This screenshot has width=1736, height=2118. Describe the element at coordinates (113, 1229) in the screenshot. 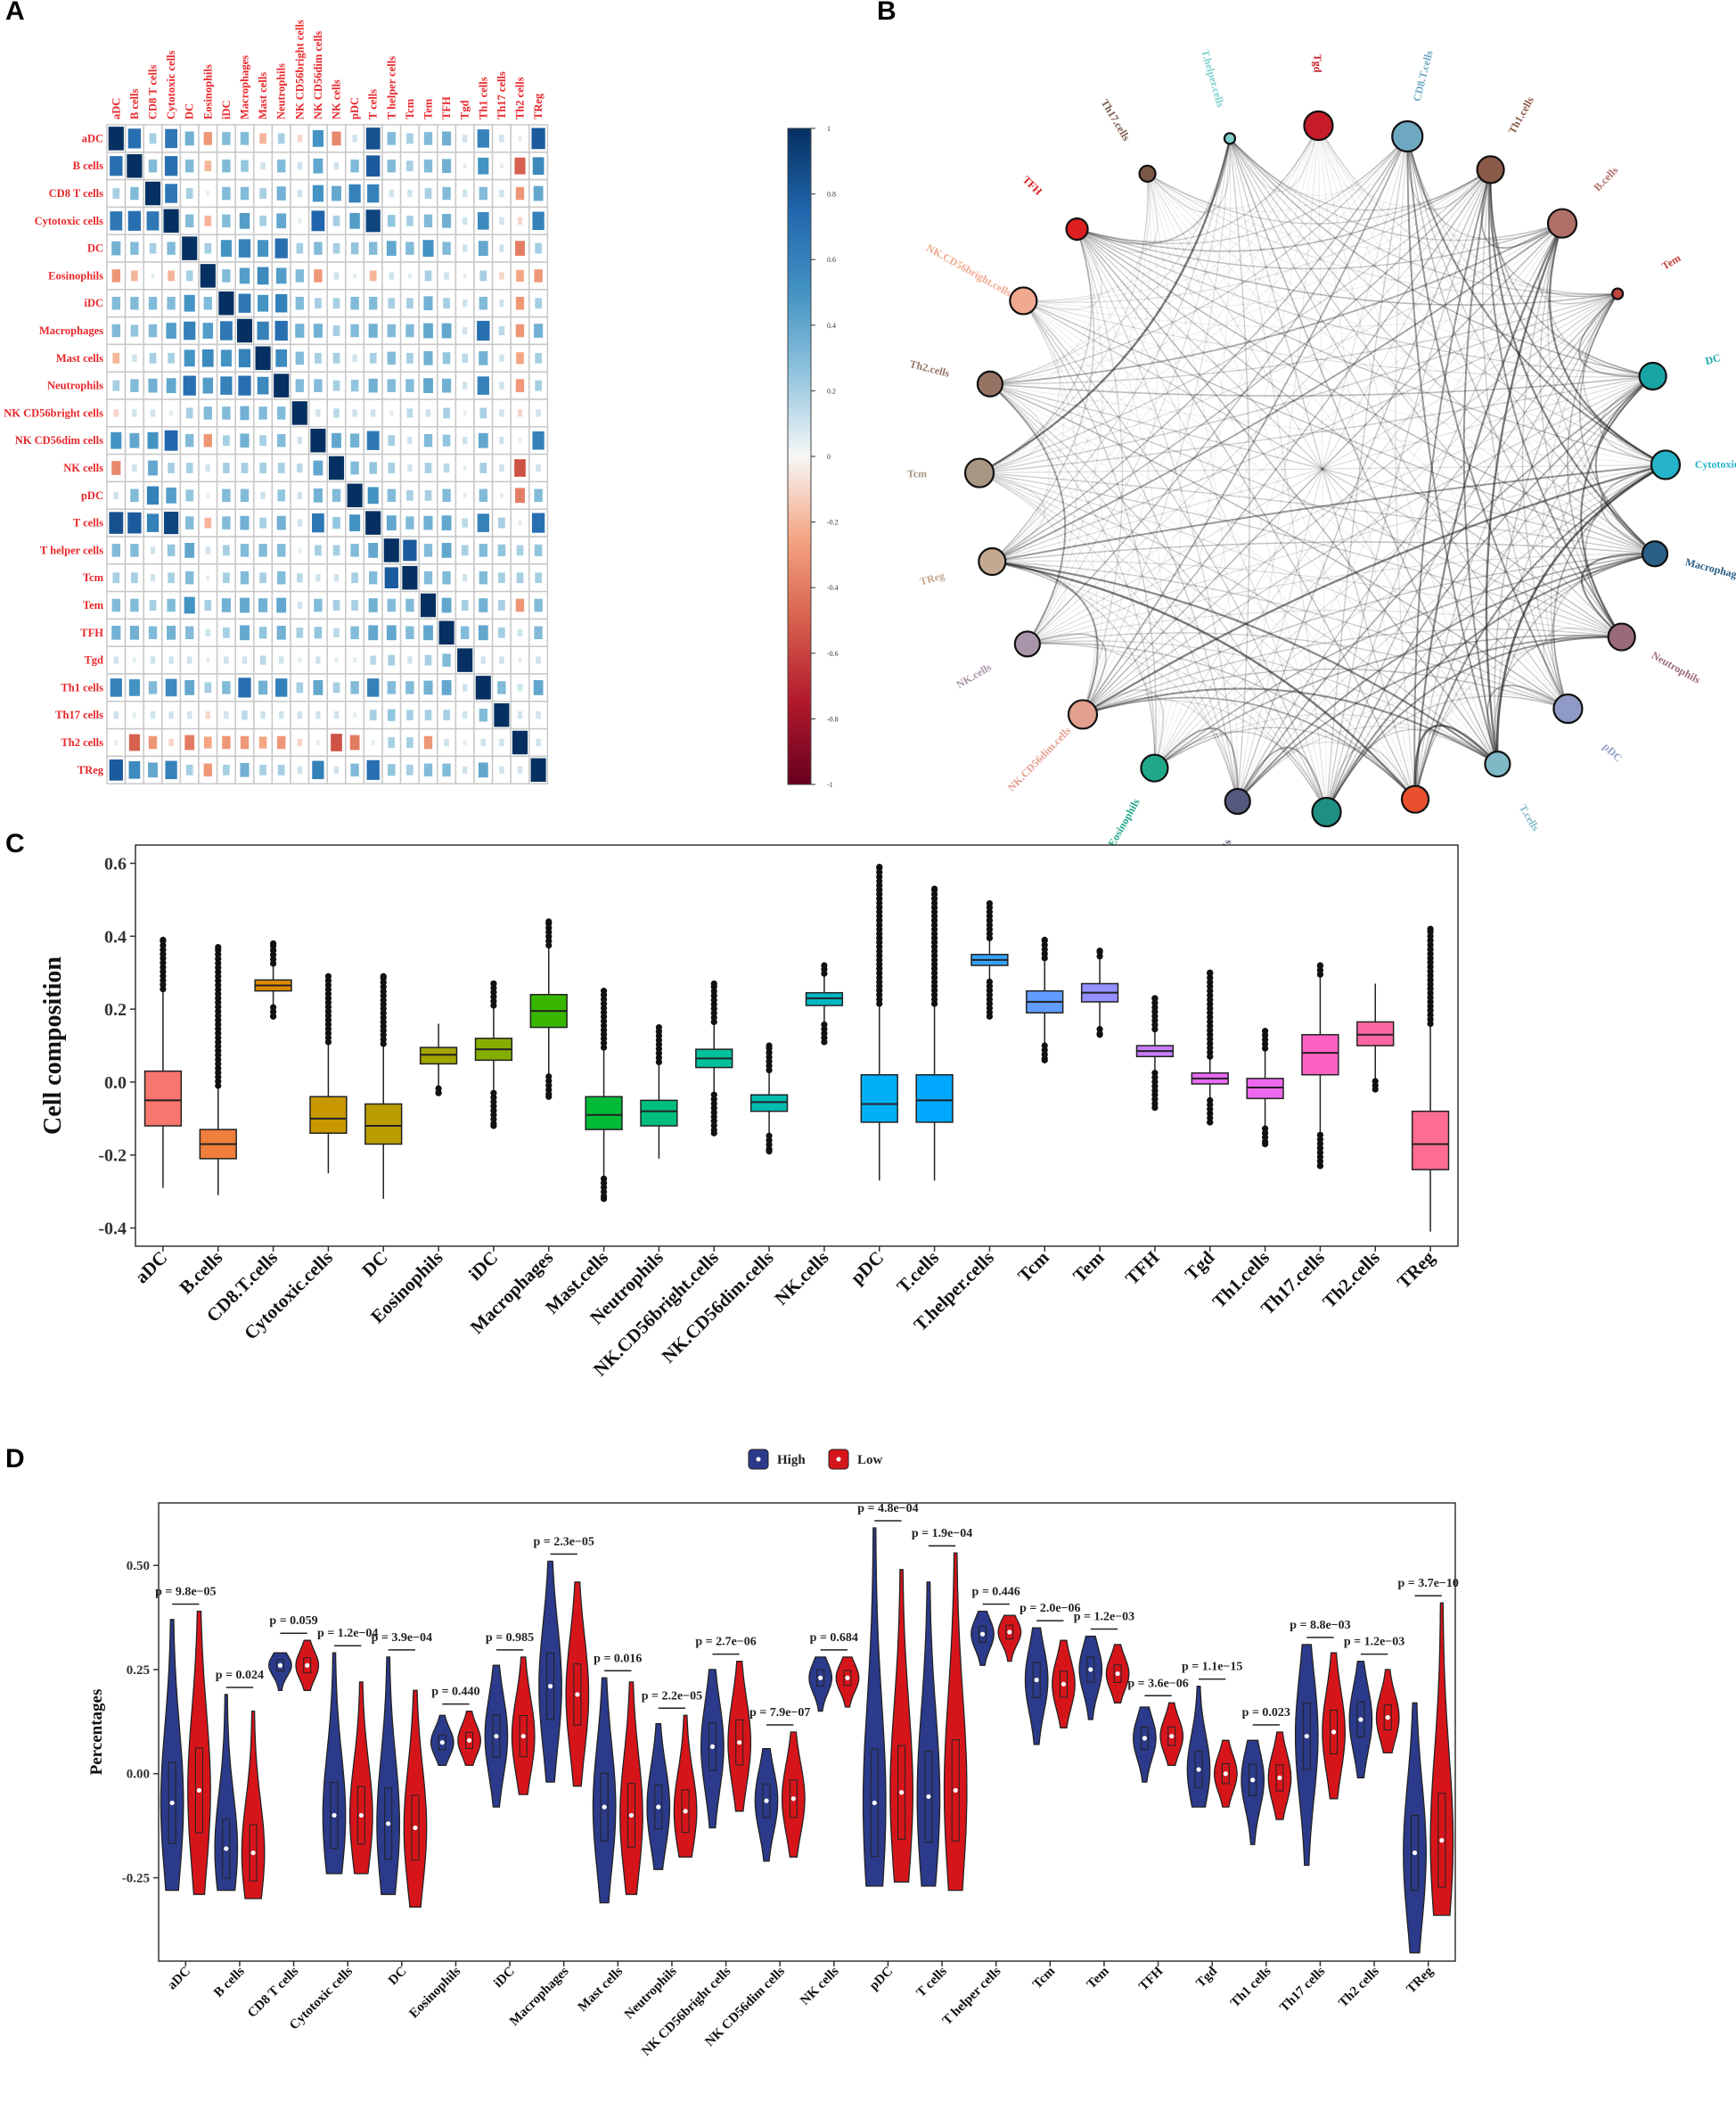

I see `y-tick-label: -0.4` at that location.